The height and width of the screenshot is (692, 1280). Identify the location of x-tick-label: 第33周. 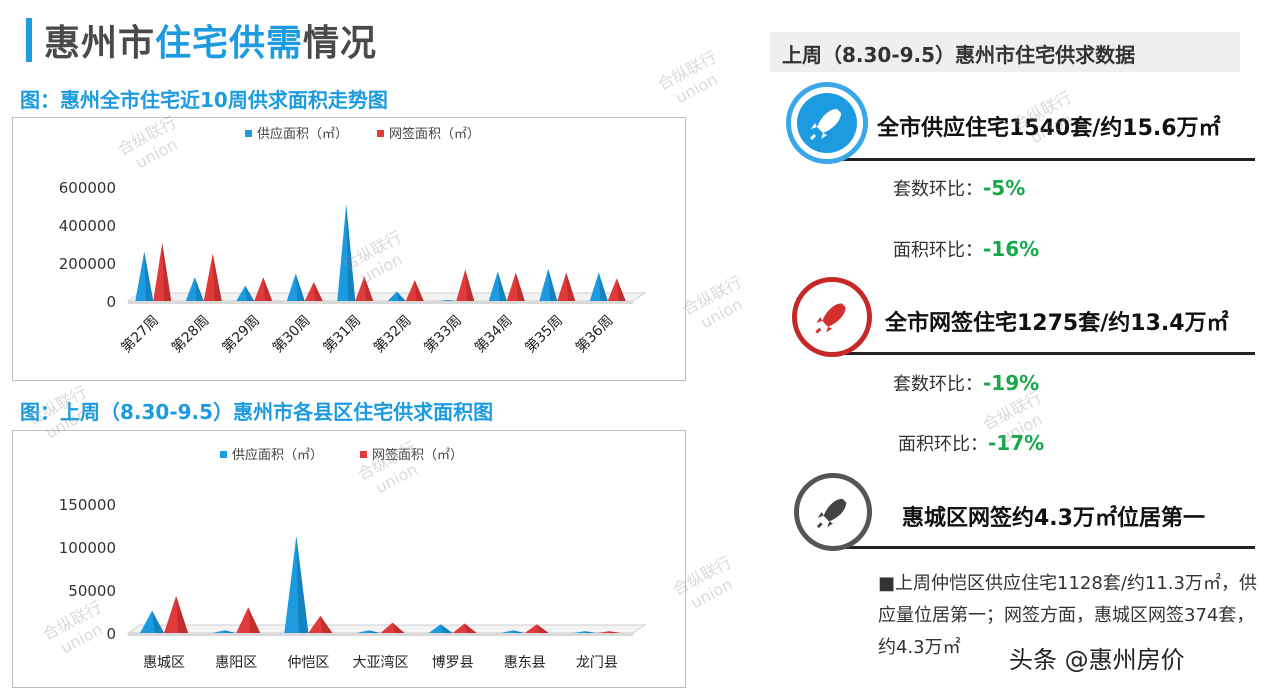
(443, 334).